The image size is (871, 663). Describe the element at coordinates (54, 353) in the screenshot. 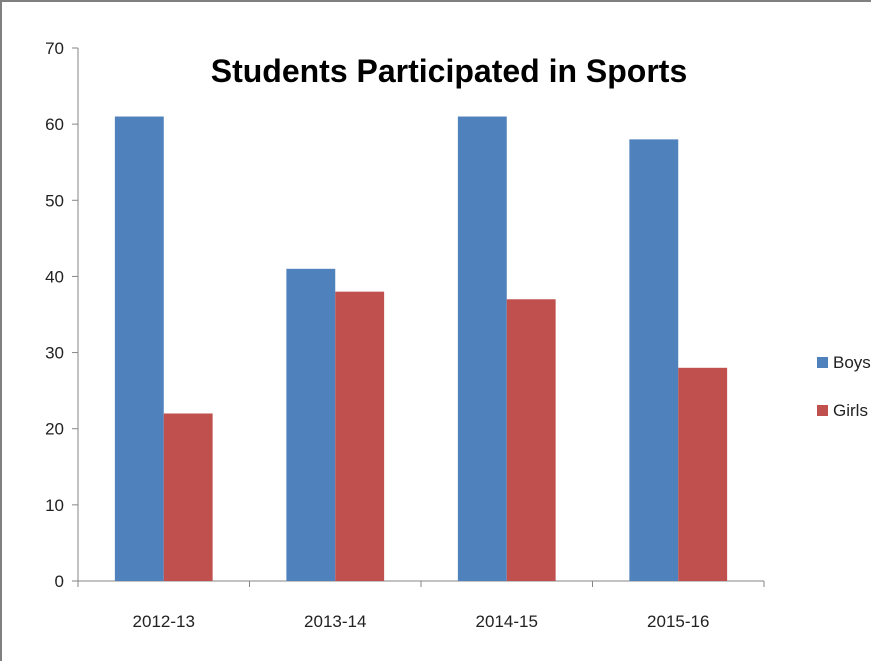

I see `y-tick-label: 30` at that location.